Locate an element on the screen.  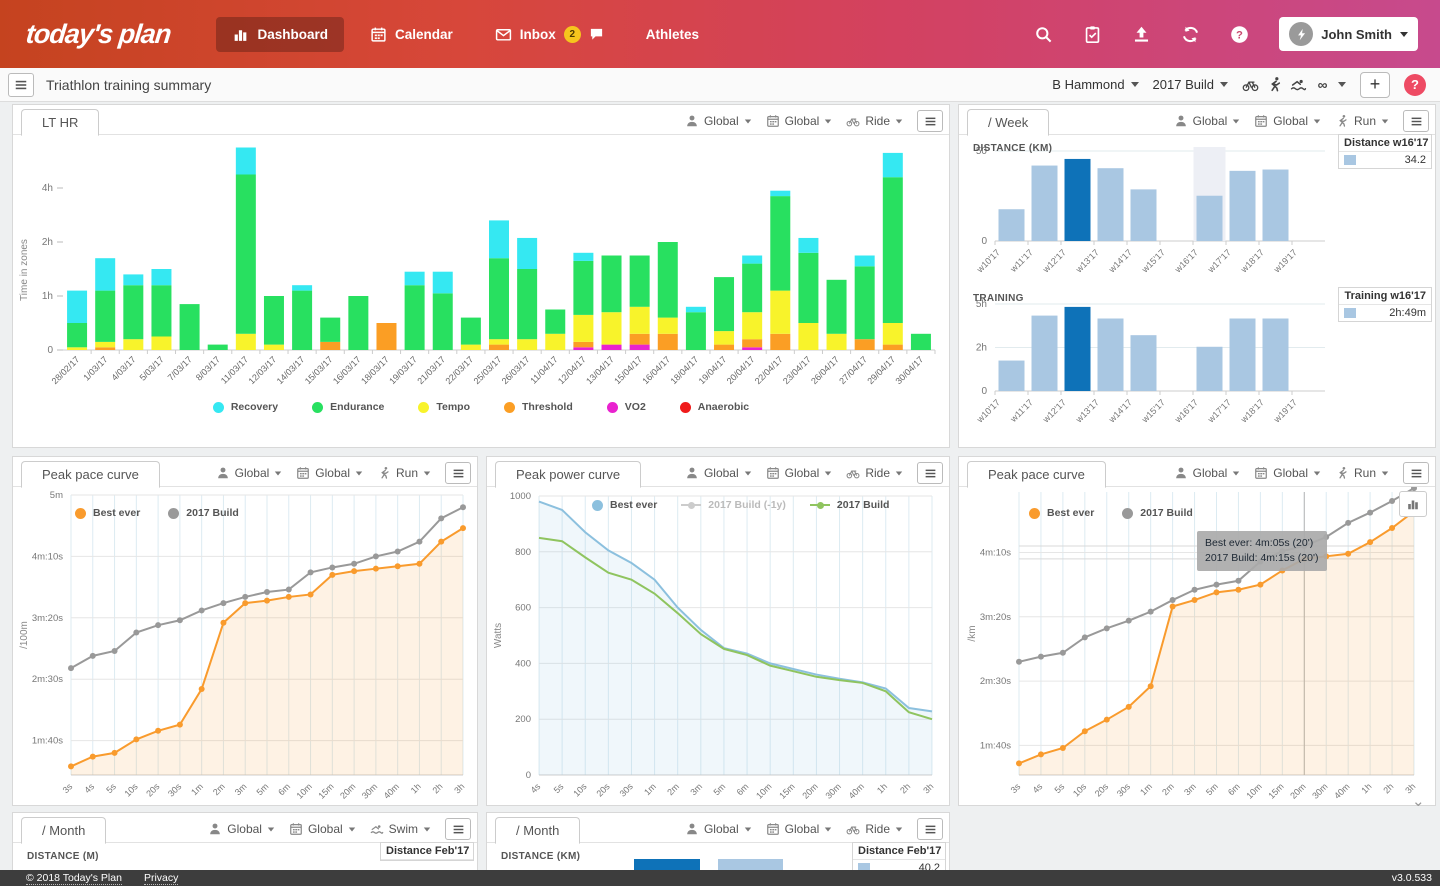
scroll-down-chevron-icon: ⌄ is located at coordinates (1418, 801).